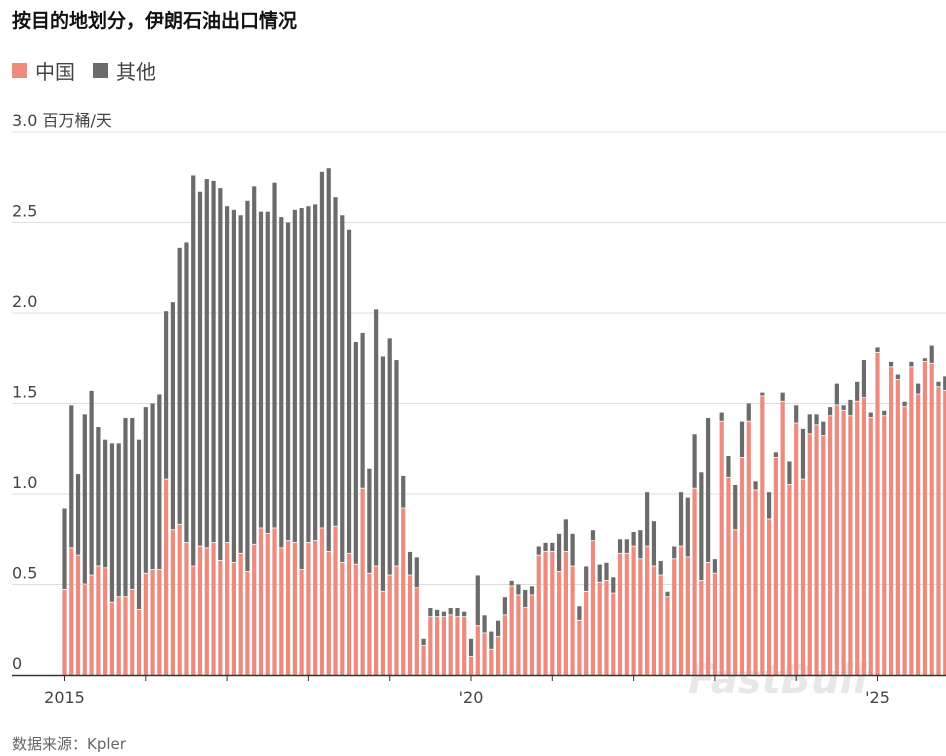  I want to click on legend-label-other: 其他, so click(136, 72).